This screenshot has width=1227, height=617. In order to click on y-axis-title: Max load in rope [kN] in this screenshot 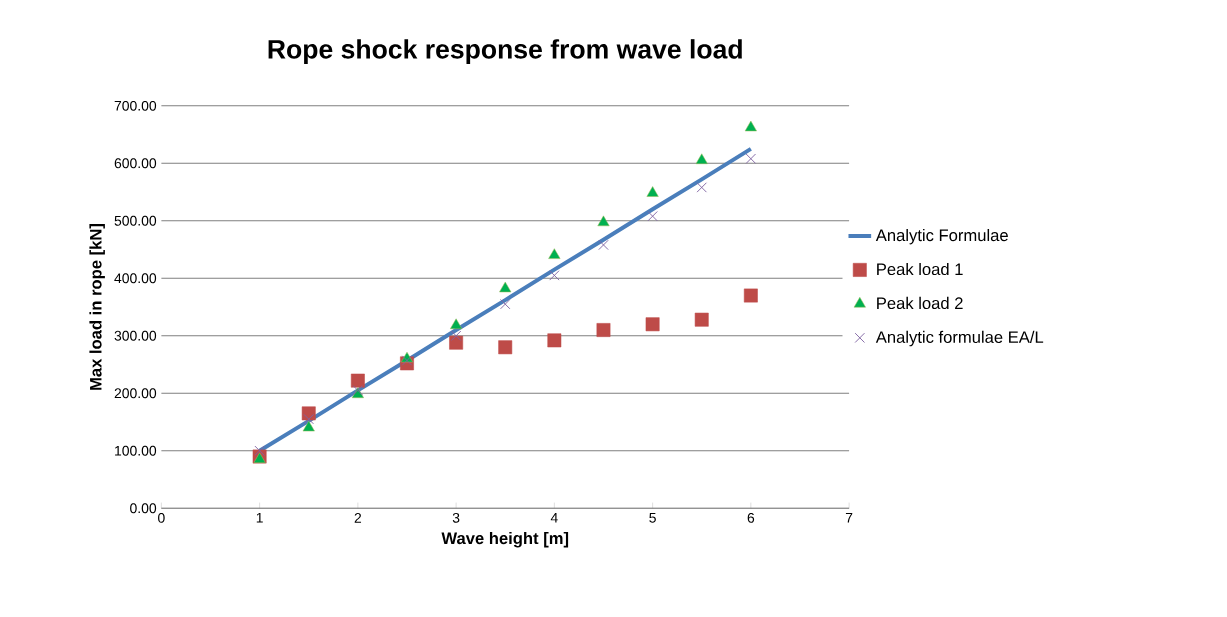, I will do `click(97, 306)`.